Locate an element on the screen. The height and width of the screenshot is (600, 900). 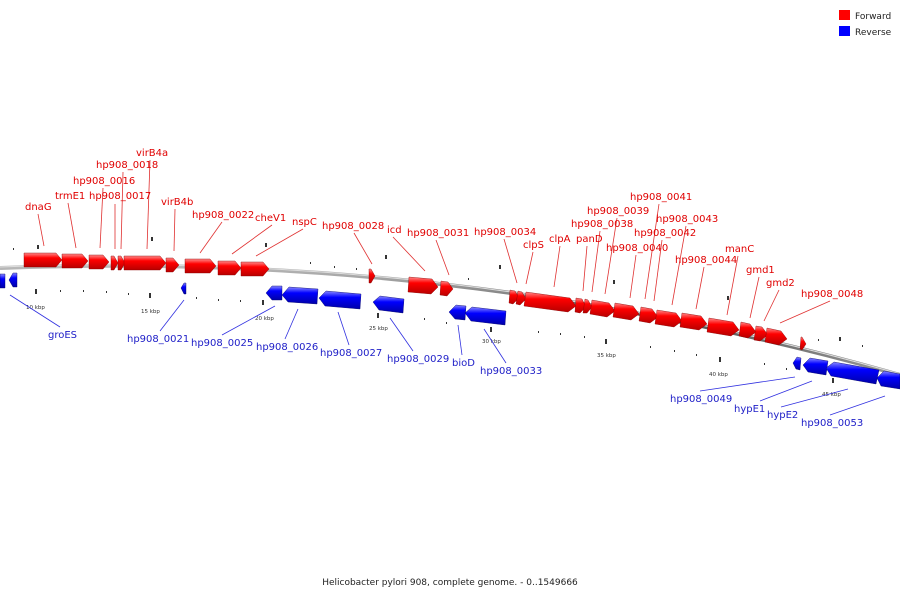
tick-label: 20 kbp is located at coordinates (264, 319).